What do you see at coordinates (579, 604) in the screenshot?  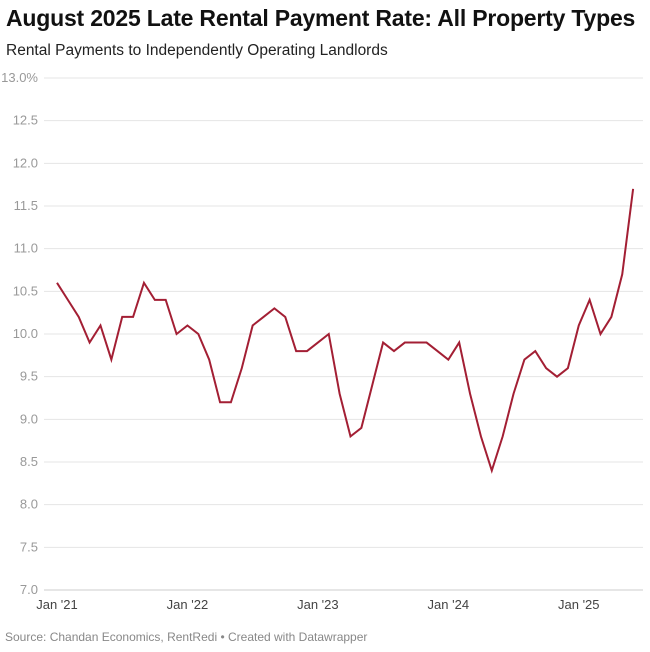 I see `x-tick-label: Jan '25` at bounding box center [579, 604].